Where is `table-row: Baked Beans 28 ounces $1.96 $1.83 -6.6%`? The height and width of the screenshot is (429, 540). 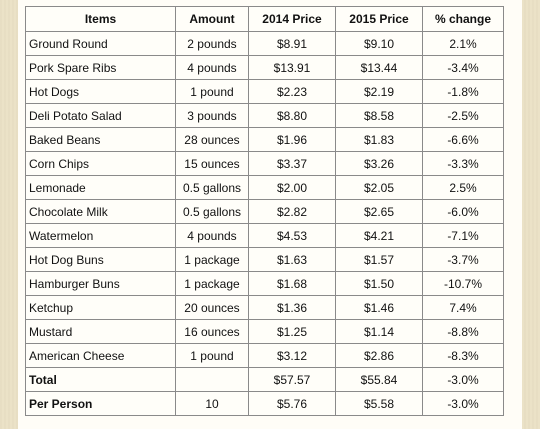 table-row: Baked Beans 28 ounces $1.96 $1.83 -6.6% is located at coordinates (264, 139).